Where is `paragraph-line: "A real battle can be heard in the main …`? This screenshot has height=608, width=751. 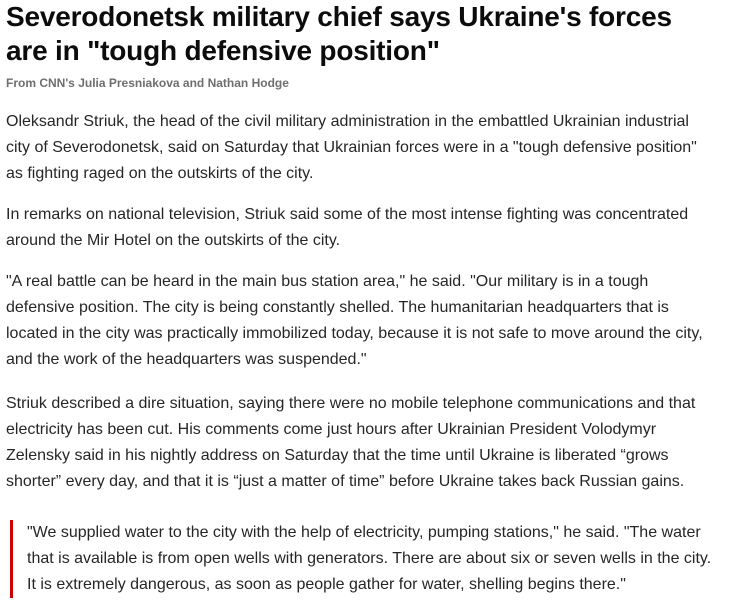 paragraph-line: "A real battle can be heard in the main … is located at coordinates (327, 281).